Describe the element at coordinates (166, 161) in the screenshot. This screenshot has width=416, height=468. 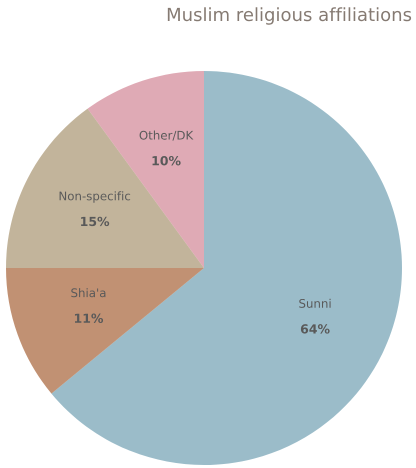
I see `data-label: 10%` at that location.